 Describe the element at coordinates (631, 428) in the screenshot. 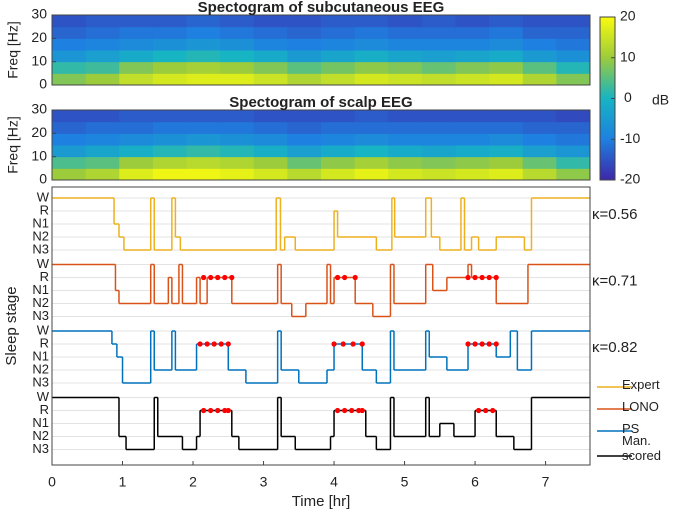

I see `legend-label: PS` at that location.